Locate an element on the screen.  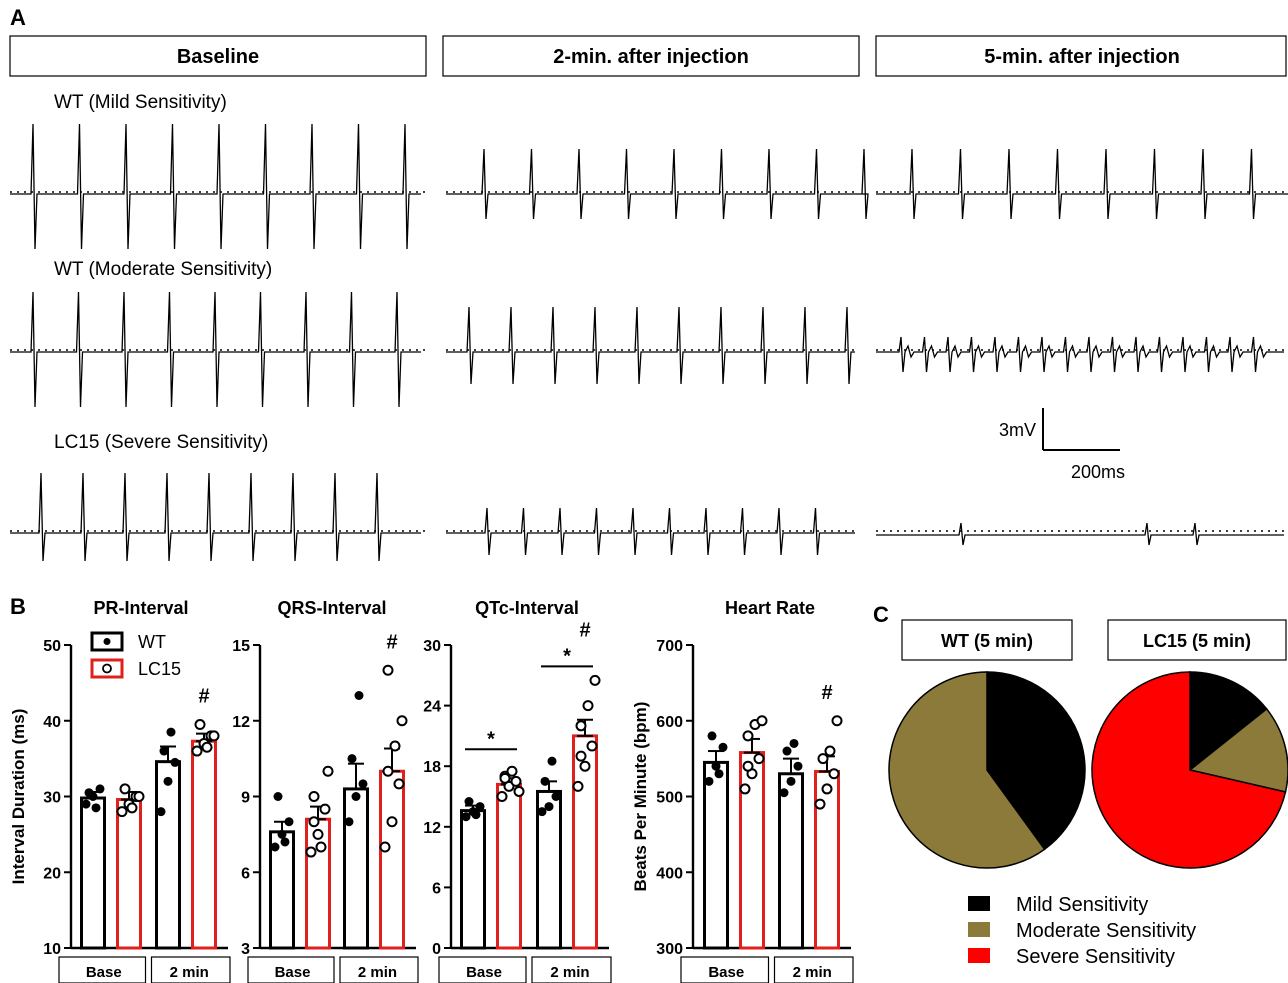
column-header-baseline: Baseline is located at coordinates (218, 57).